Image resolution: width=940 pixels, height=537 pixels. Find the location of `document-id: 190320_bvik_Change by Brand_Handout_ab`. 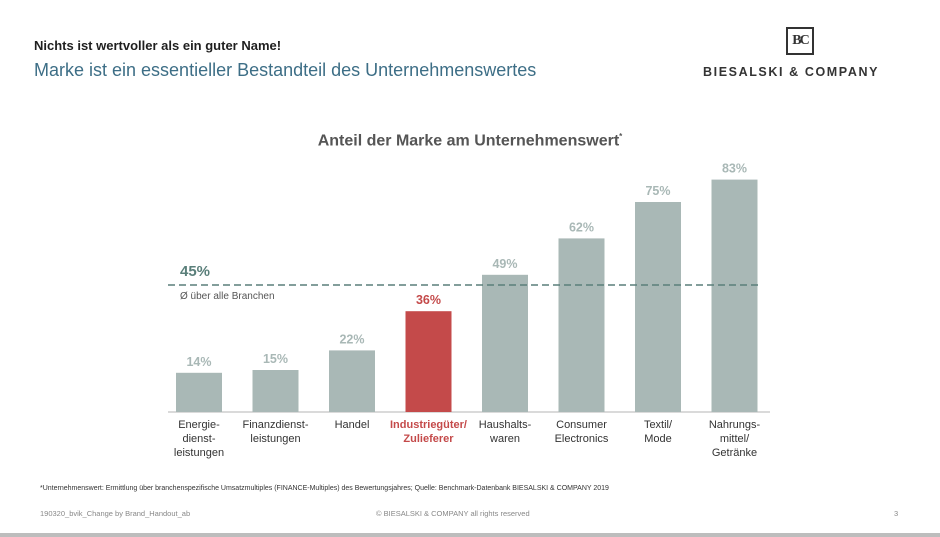

document-id: 190320_bvik_Change by Brand_Handout_ab is located at coordinates (115, 513).